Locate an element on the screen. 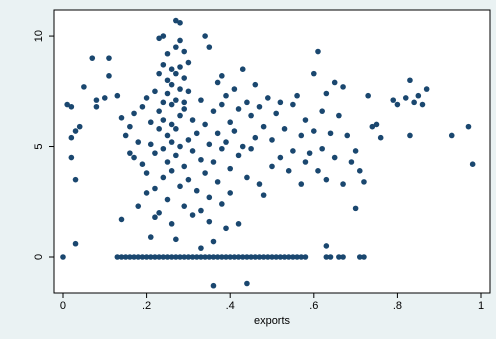  x-axis-label: exports is located at coordinates (272, 321).